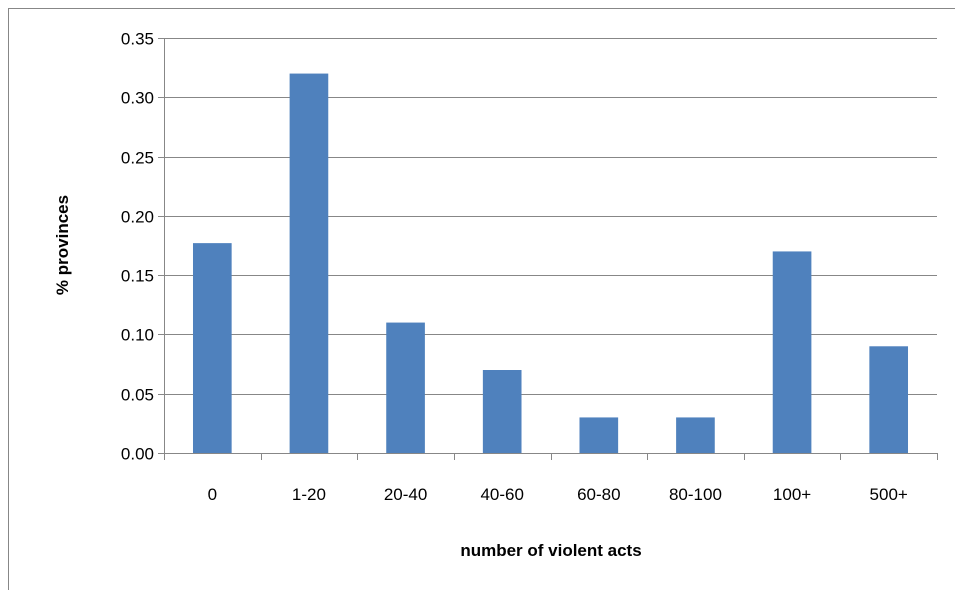 This screenshot has height=595, width=955. Describe the element at coordinates (137, 276) in the screenshot. I see `y-tick-label: 0.15` at that location.